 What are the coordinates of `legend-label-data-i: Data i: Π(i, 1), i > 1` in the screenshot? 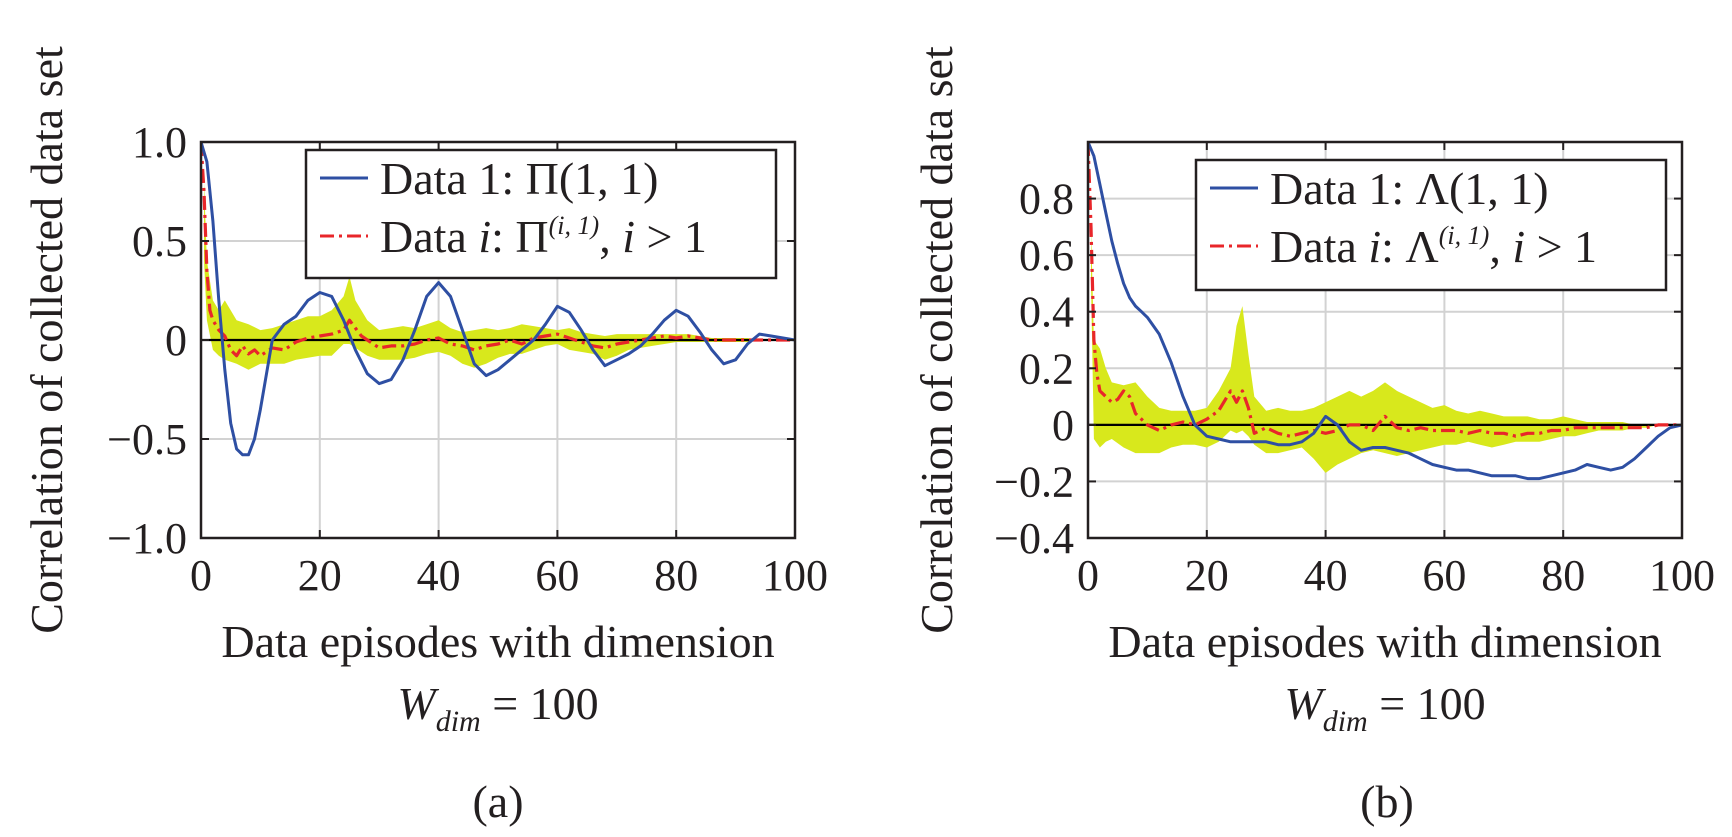 It's located at (543, 236).